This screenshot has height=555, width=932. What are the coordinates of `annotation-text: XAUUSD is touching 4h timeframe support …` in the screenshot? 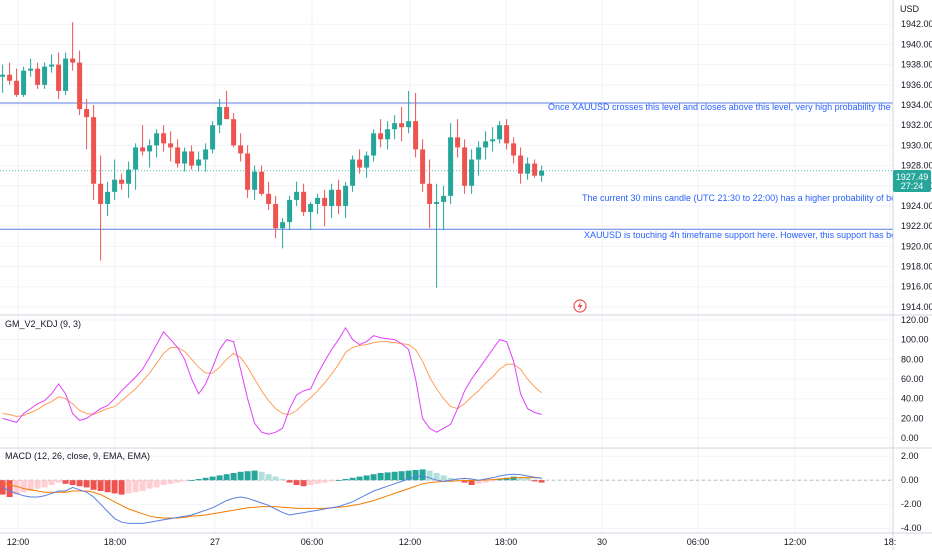 It's located at (758, 235).